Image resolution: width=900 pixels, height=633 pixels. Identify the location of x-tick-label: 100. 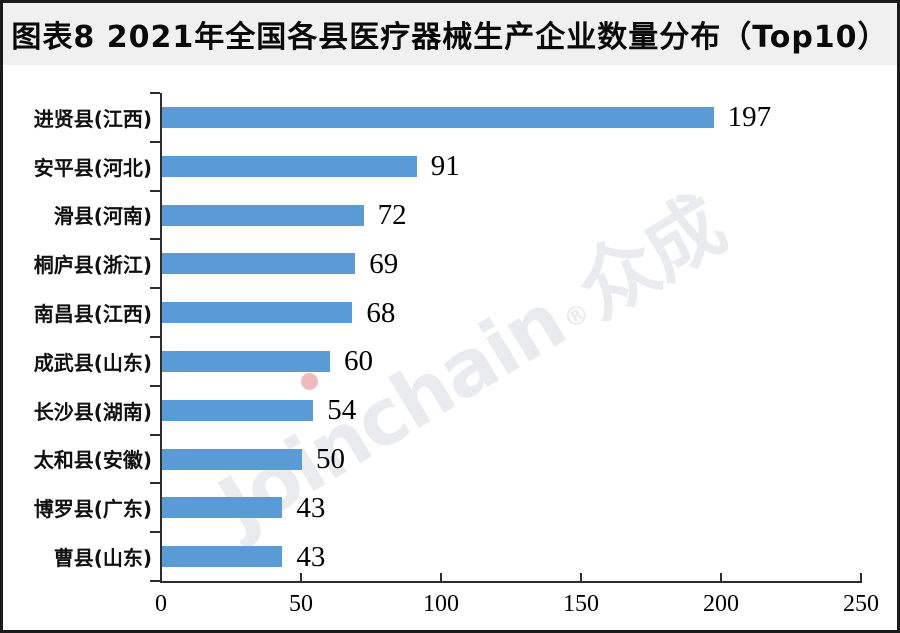
(441, 604).